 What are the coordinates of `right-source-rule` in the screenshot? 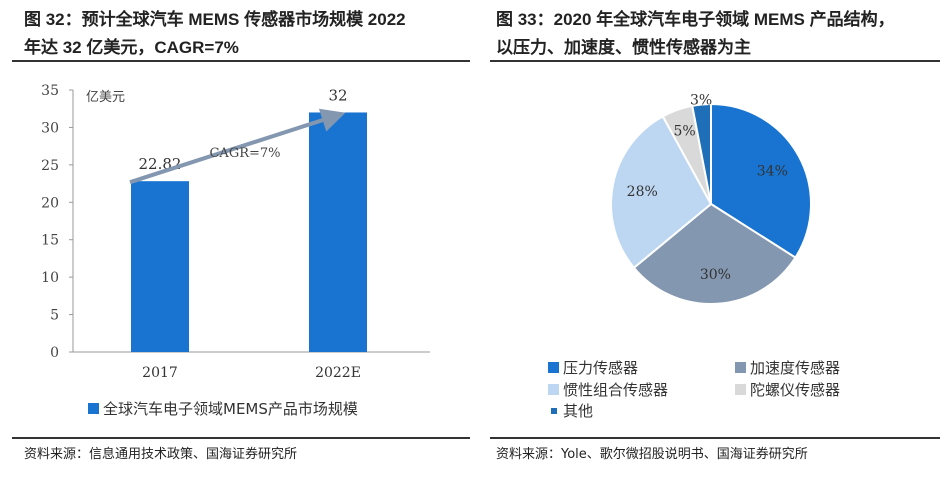 It's located at (715, 438).